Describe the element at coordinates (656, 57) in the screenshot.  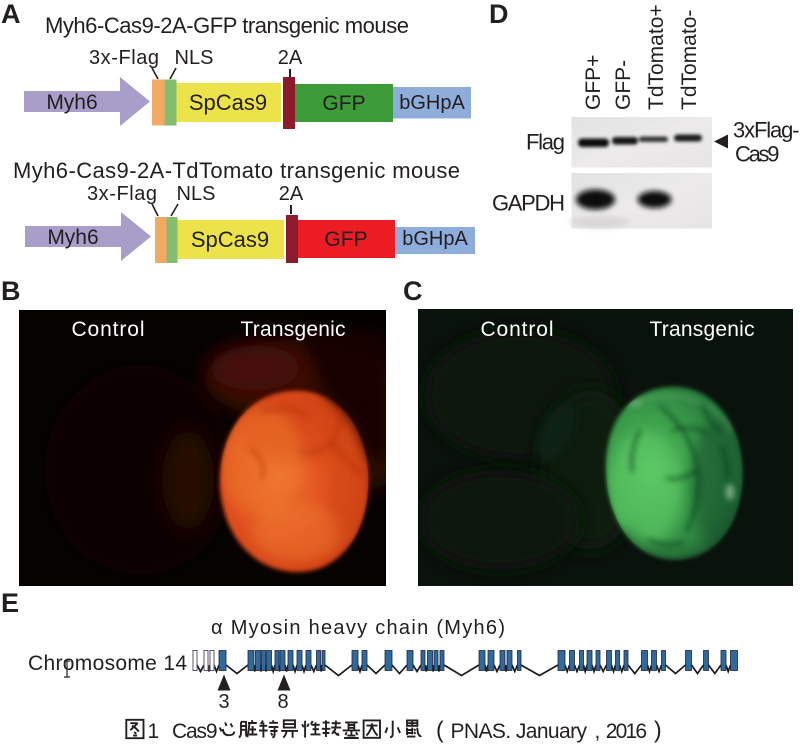
I see `svg-text: TdTomato+` at that location.